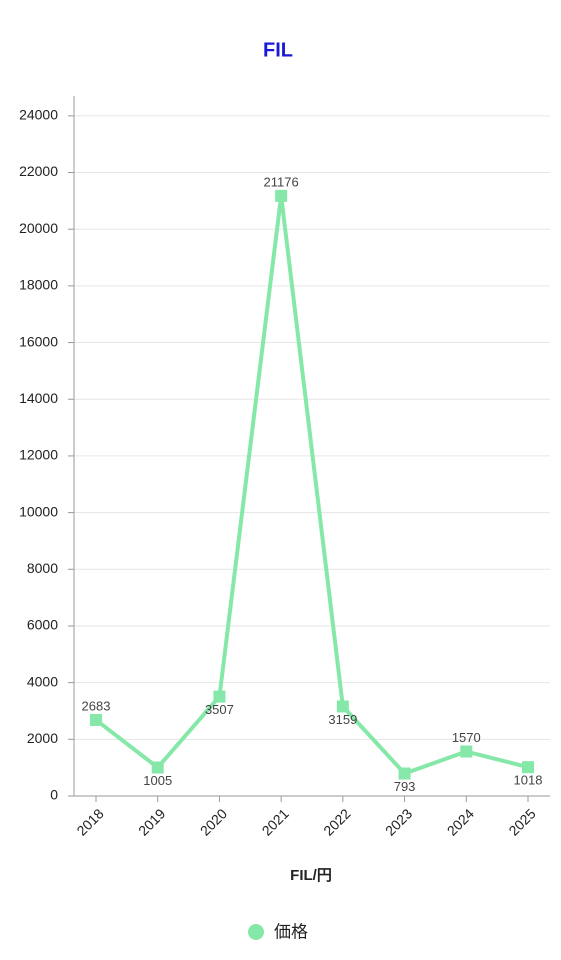 This screenshot has width=561, height=960. What do you see at coordinates (342, 719) in the screenshot?
I see `data-label: 3159` at bounding box center [342, 719].